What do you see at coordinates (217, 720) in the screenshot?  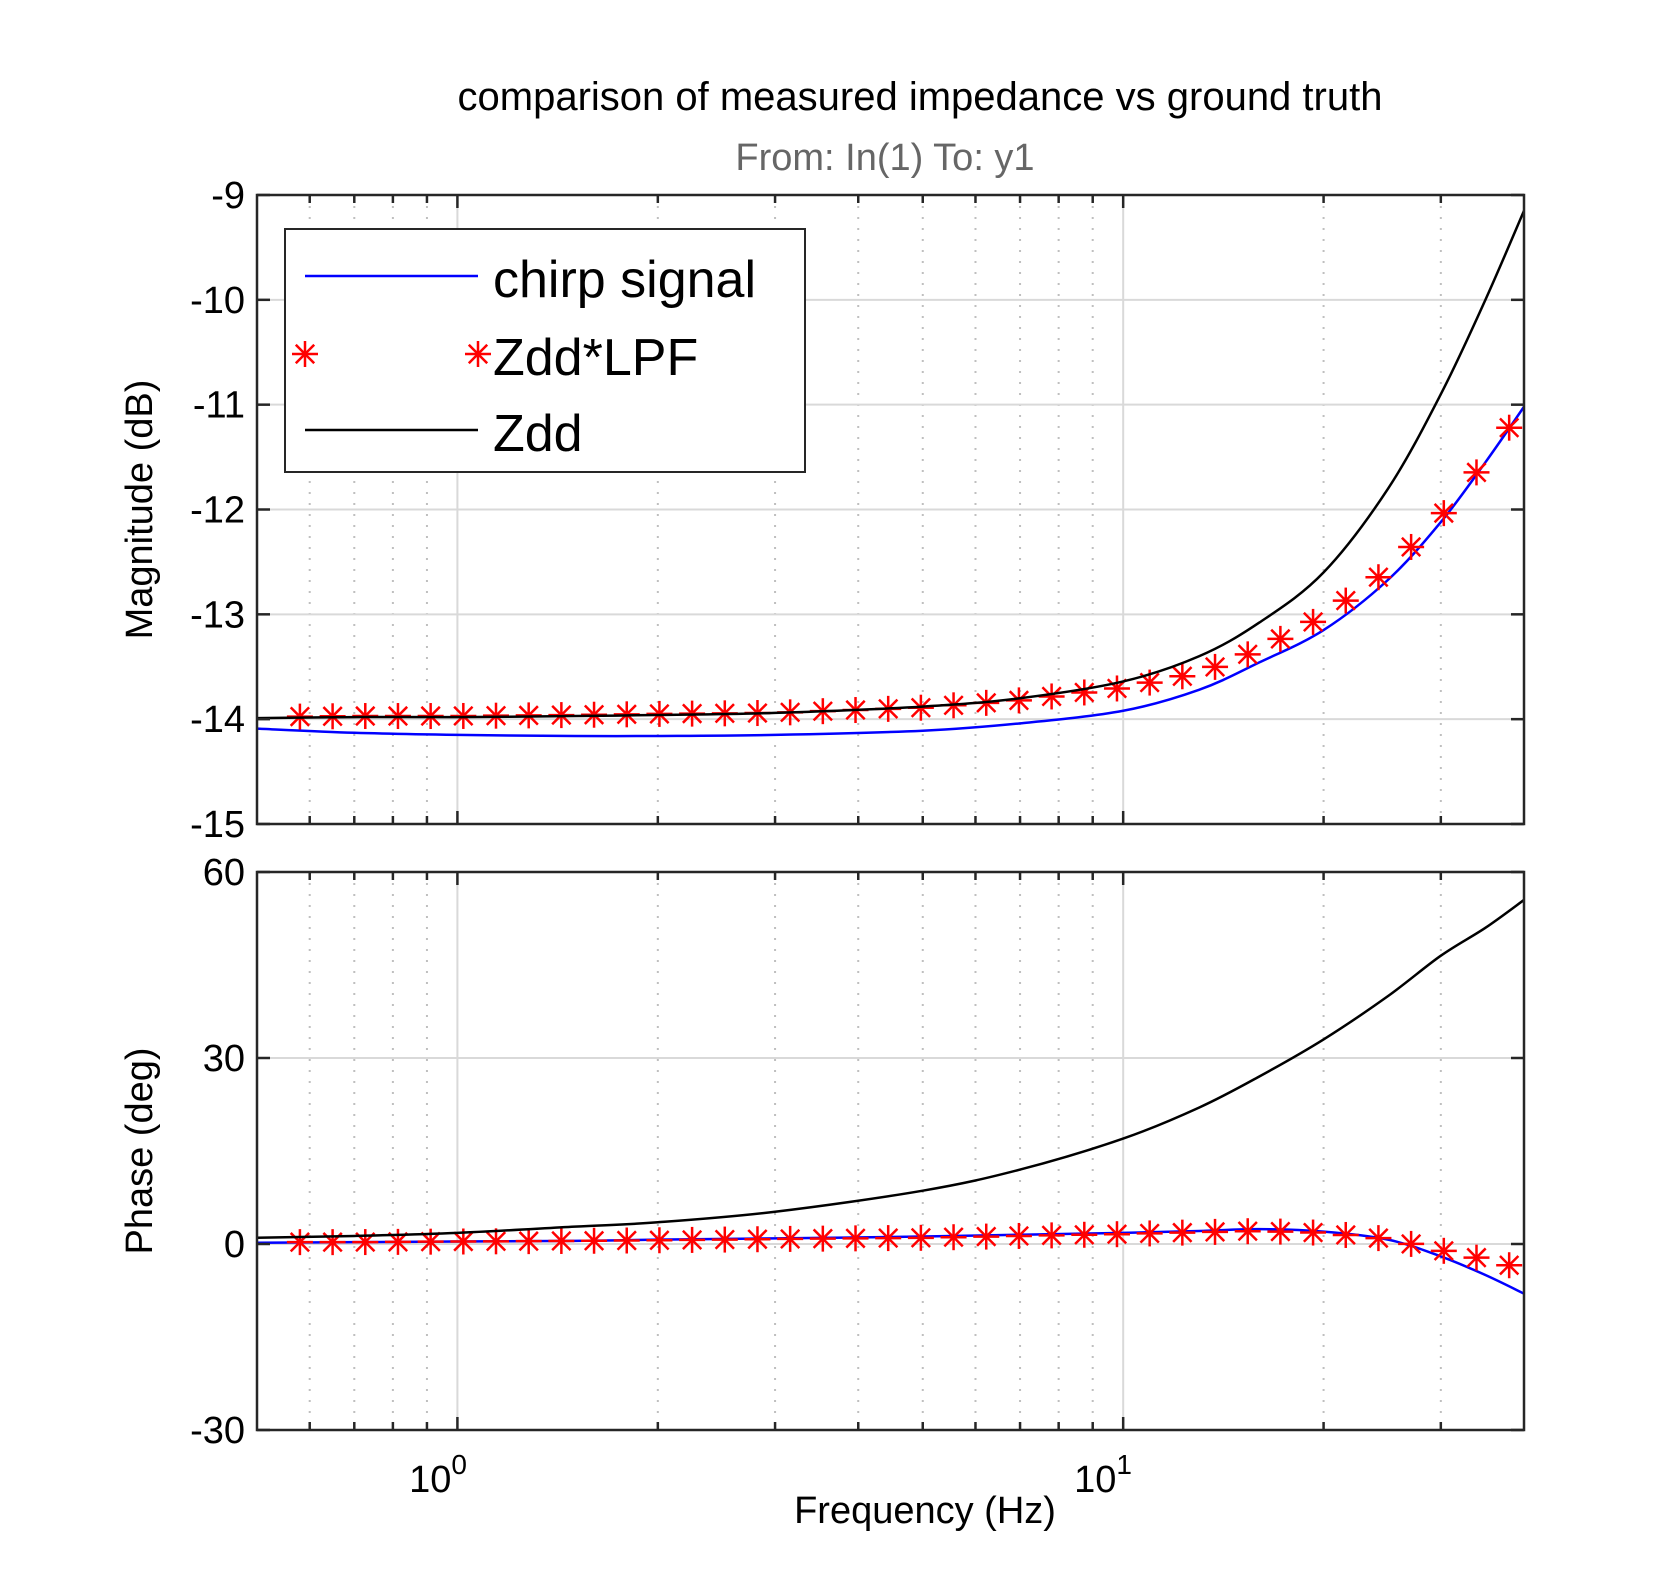 I see `mag-y-tick-label: -14` at bounding box center [217, 720].